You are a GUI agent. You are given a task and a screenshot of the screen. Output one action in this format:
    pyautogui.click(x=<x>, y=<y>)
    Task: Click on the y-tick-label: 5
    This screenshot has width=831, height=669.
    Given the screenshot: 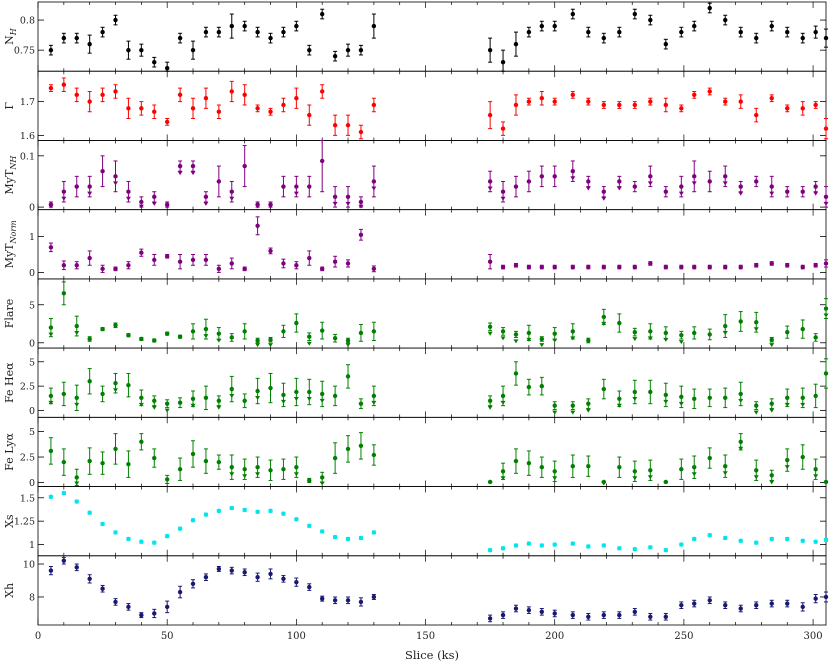 What is the action you would take?
    pyautogui.click(x=32, y=362)
    